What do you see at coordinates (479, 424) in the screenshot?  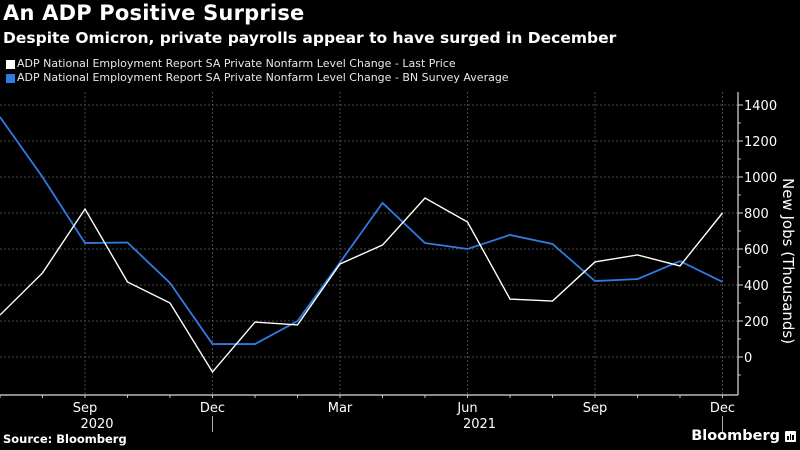 I see `x-year-label: 2021` at bounding box center [479, 424].